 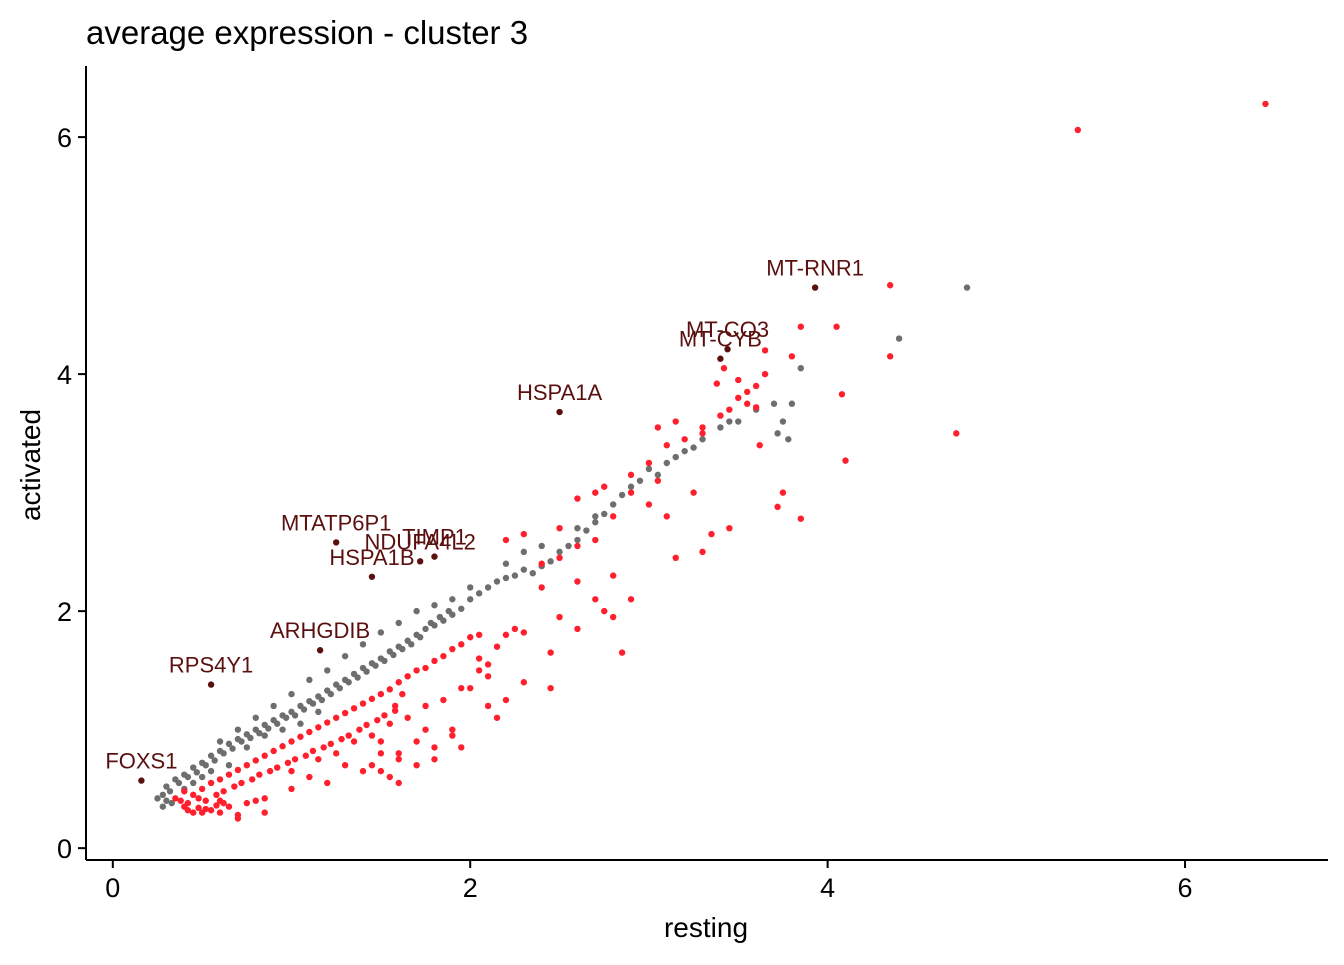 I want to click on y-tick-label: 4, so click(x=64, y=375).